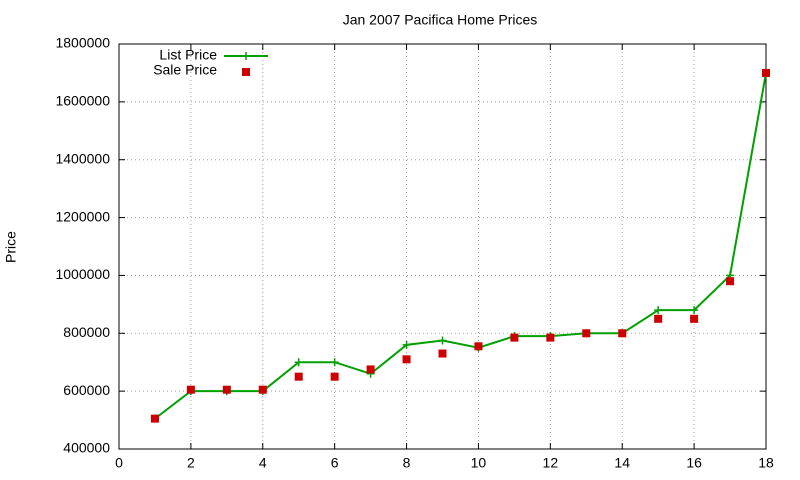  Describe the element at coordinates (119, 463) in the screenshot. I see `x-tick-label: 0` at that location.